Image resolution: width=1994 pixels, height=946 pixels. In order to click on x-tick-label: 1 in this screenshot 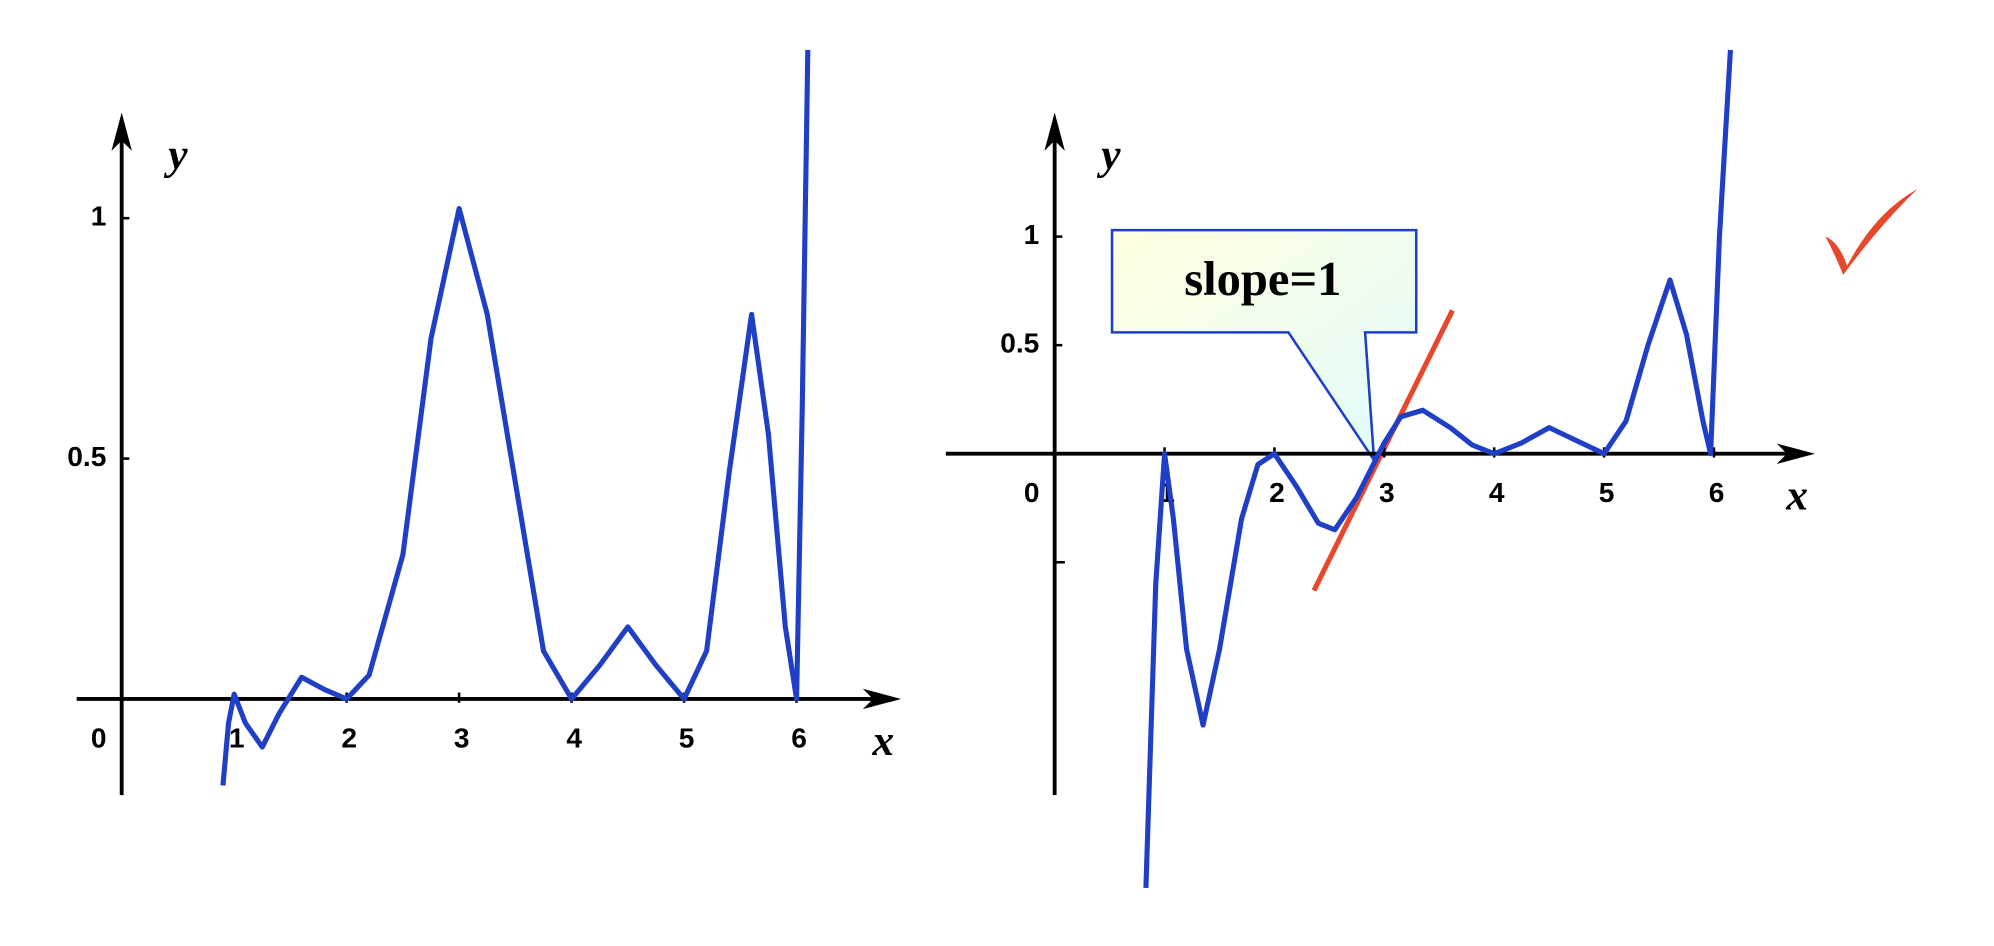, I will do `click(237, 737)`.